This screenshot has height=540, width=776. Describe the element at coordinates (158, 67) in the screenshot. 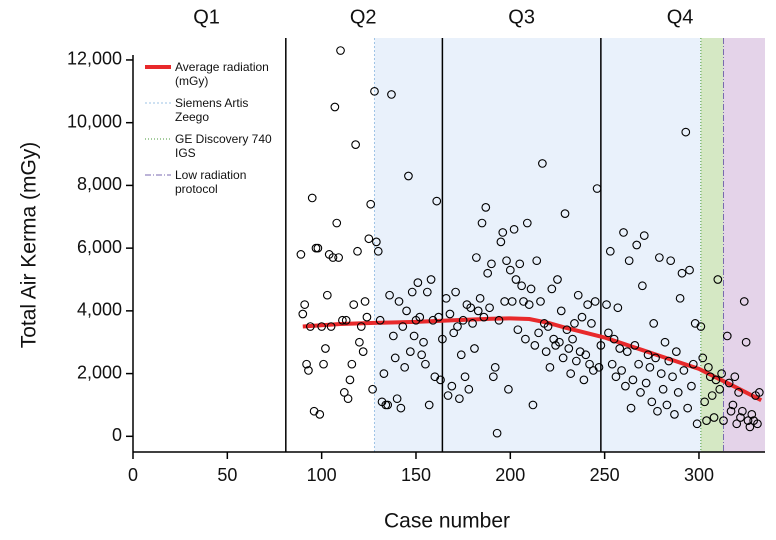

I see `legend-swatch` at that location.